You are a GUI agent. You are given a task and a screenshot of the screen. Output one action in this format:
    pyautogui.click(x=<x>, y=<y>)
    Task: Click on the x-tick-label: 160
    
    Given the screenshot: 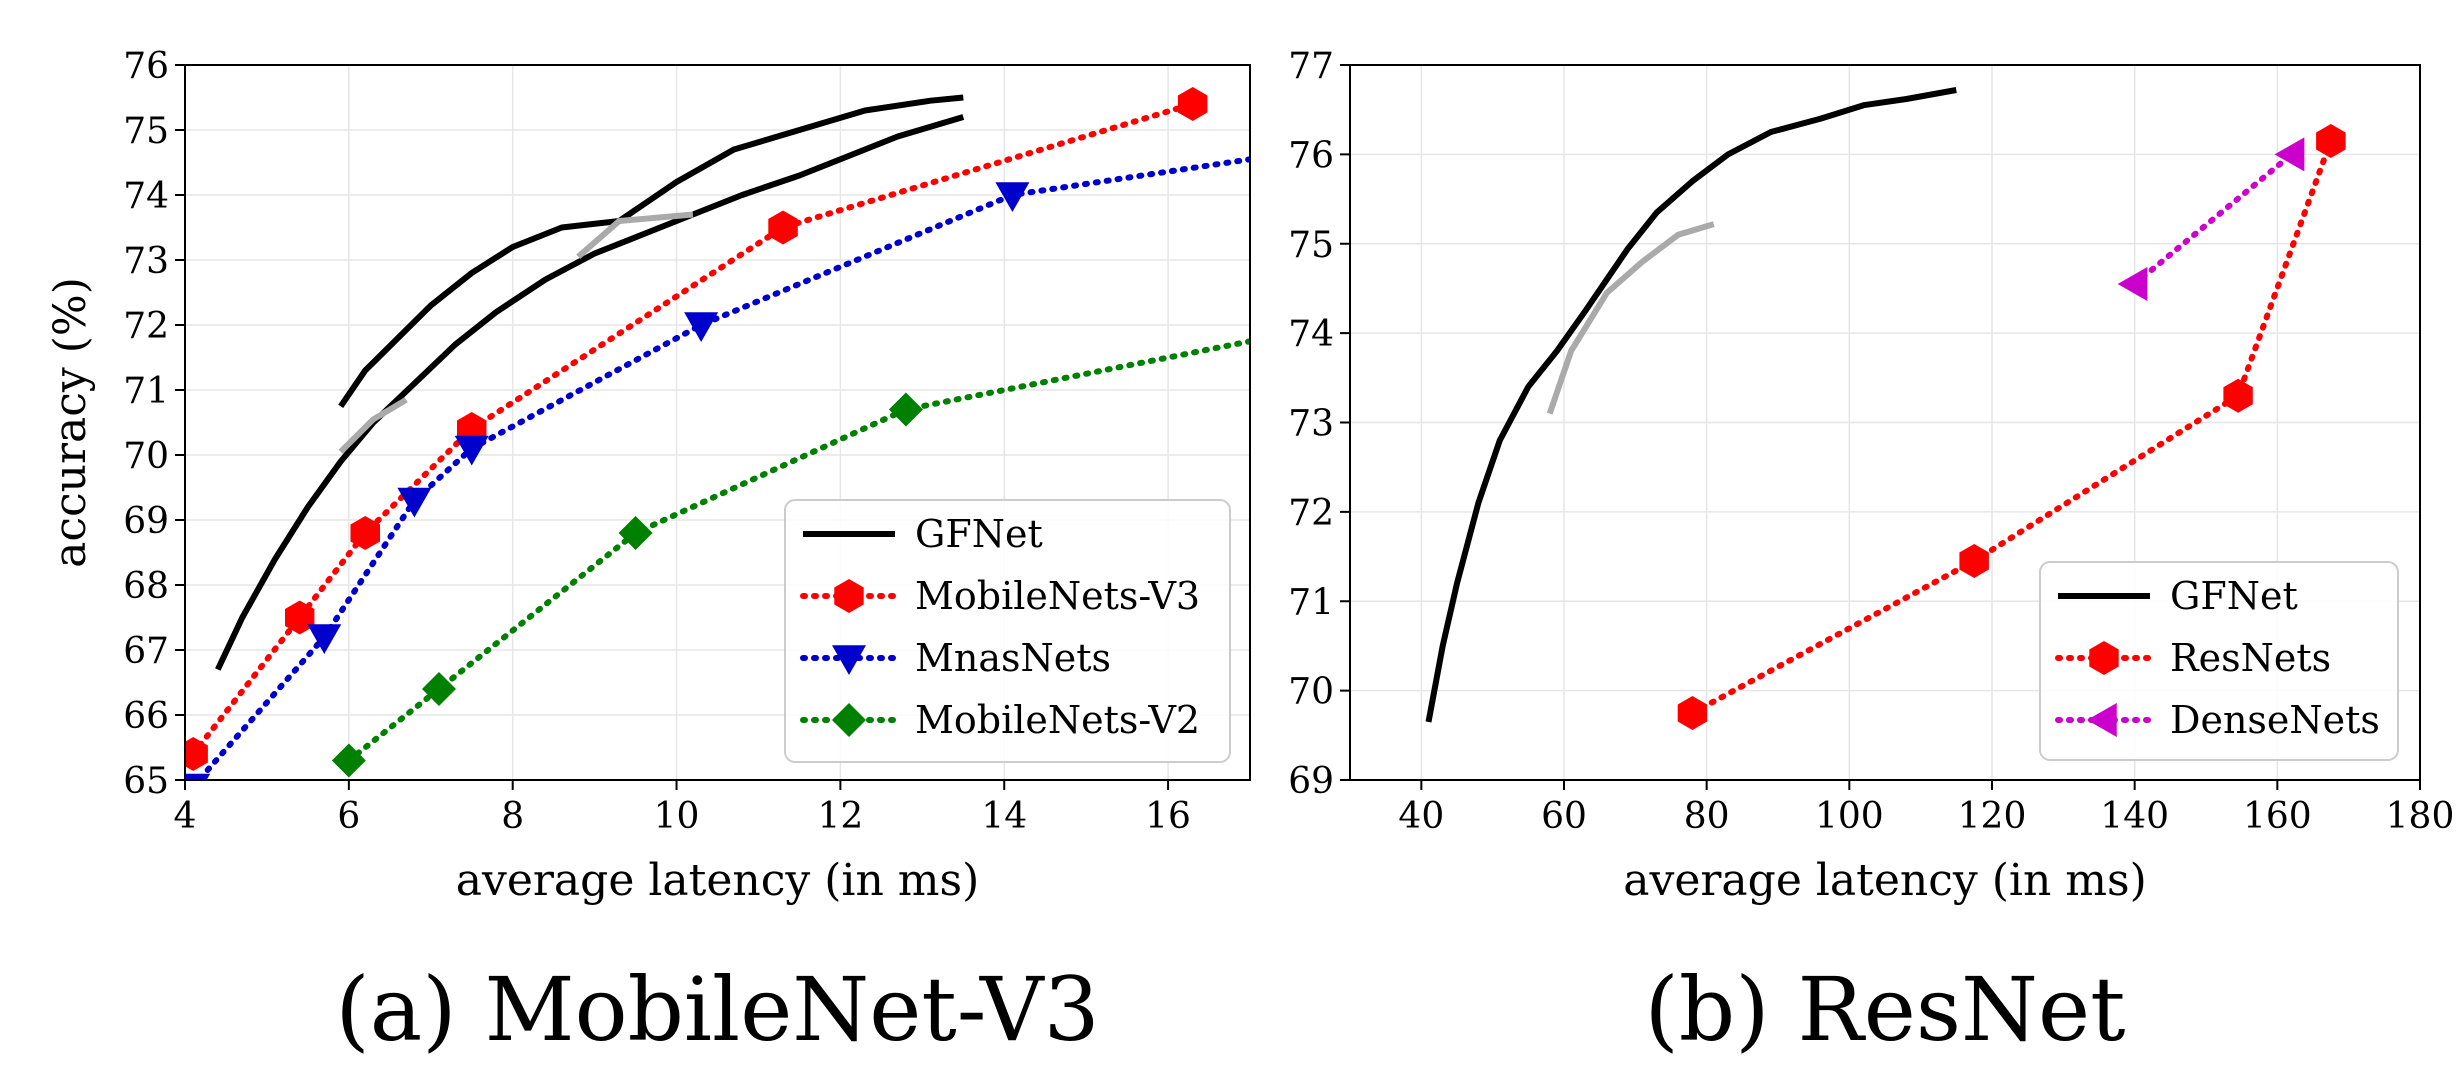 What is the action you would take?
    pyautogui.click(x=2277, y=816)
    